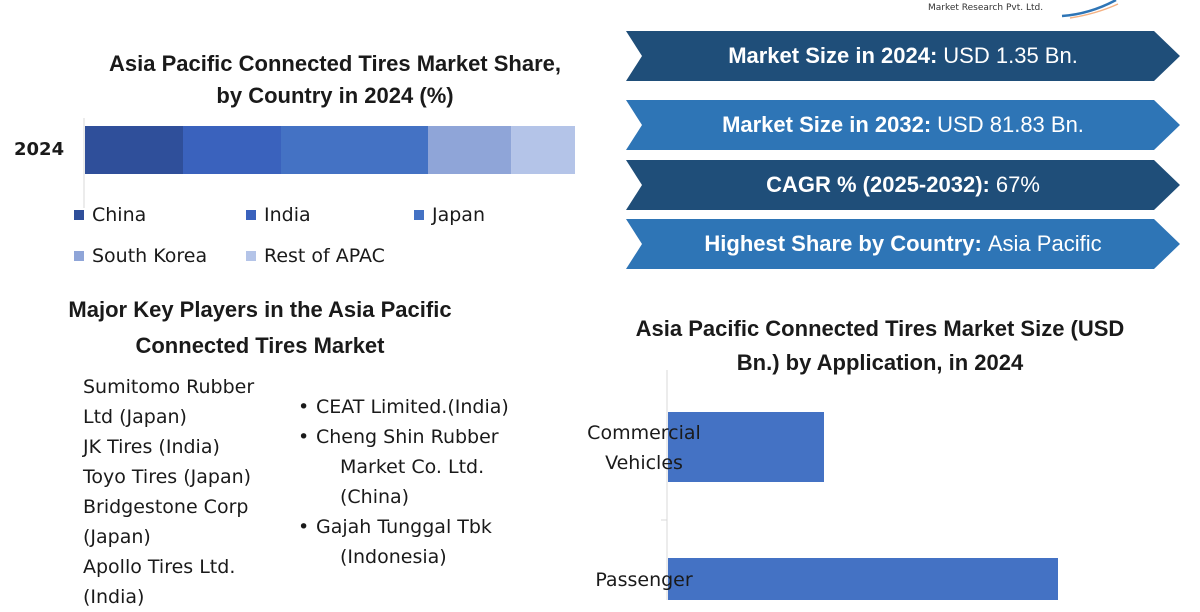 This screenshot has width=1200, height=612. Describe the element at coordinates (375, 497) in the screenshot. I see `player-line: (China)` at that location.